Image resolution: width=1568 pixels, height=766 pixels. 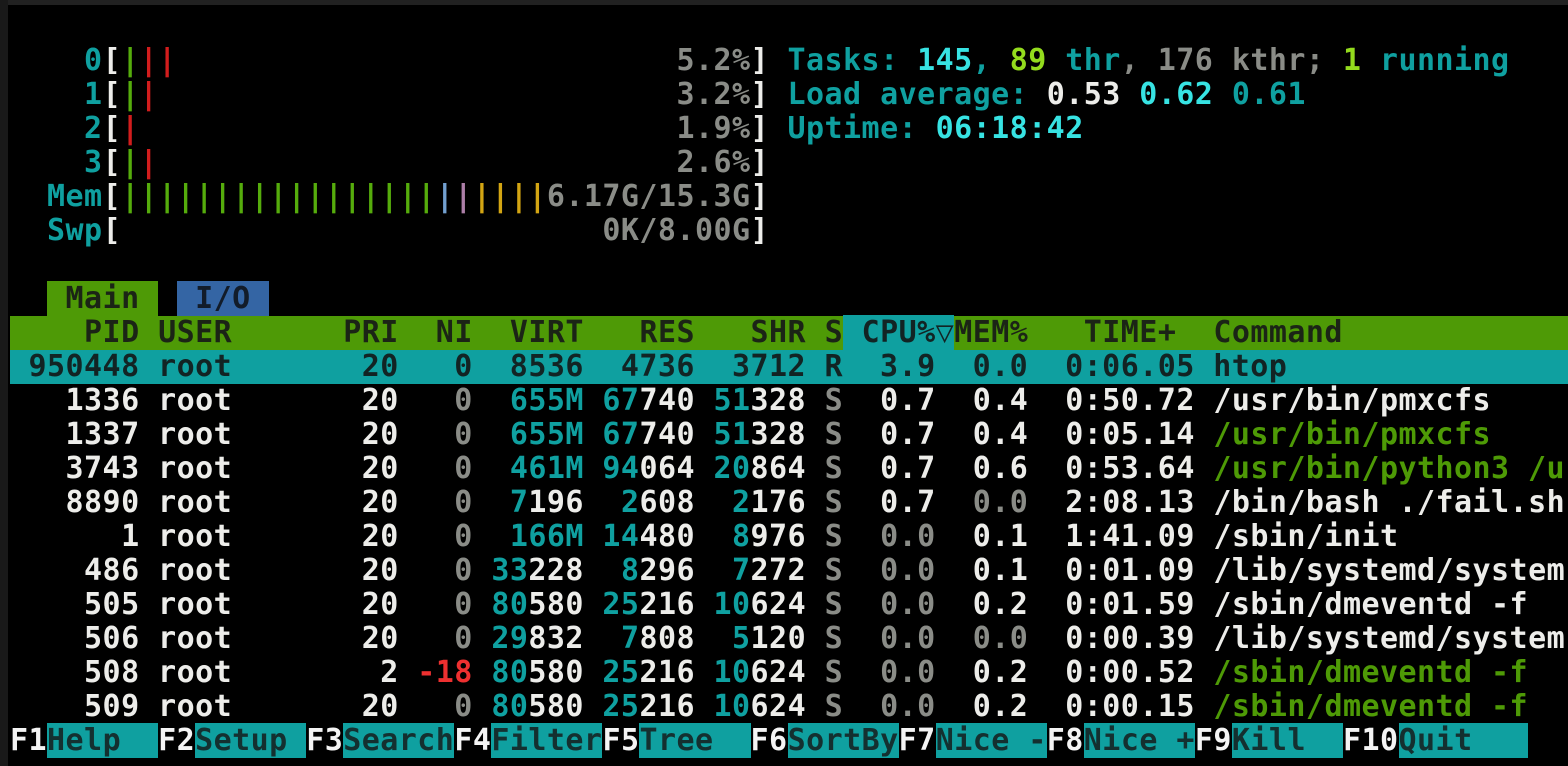 I want to click on col-mem: MEM%, so click(x=991, y=332).